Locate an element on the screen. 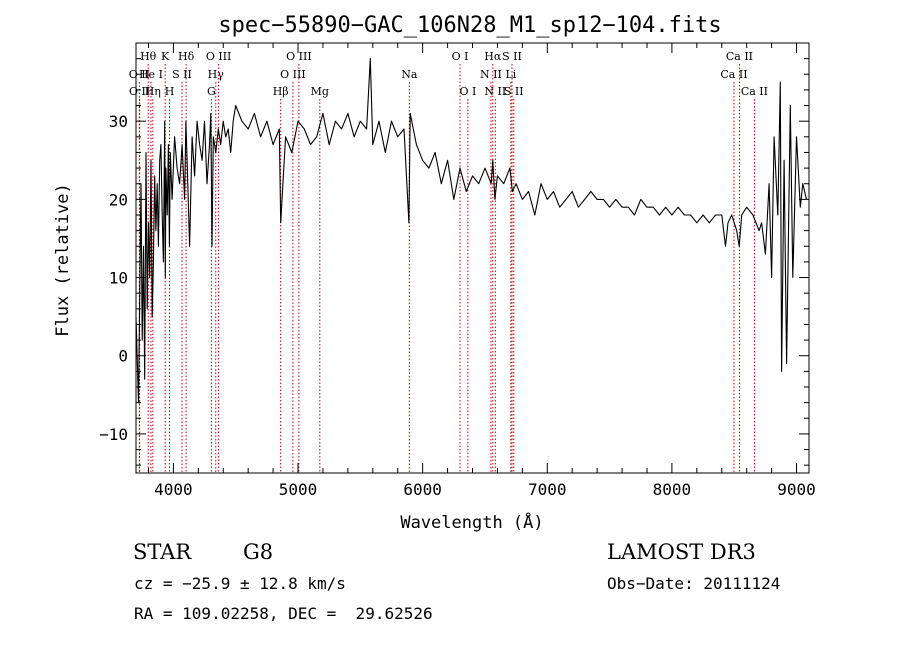 The width and height of the screenshot is (900, 649). x-tick-label: 8000 is located at coordinates (672, 489).